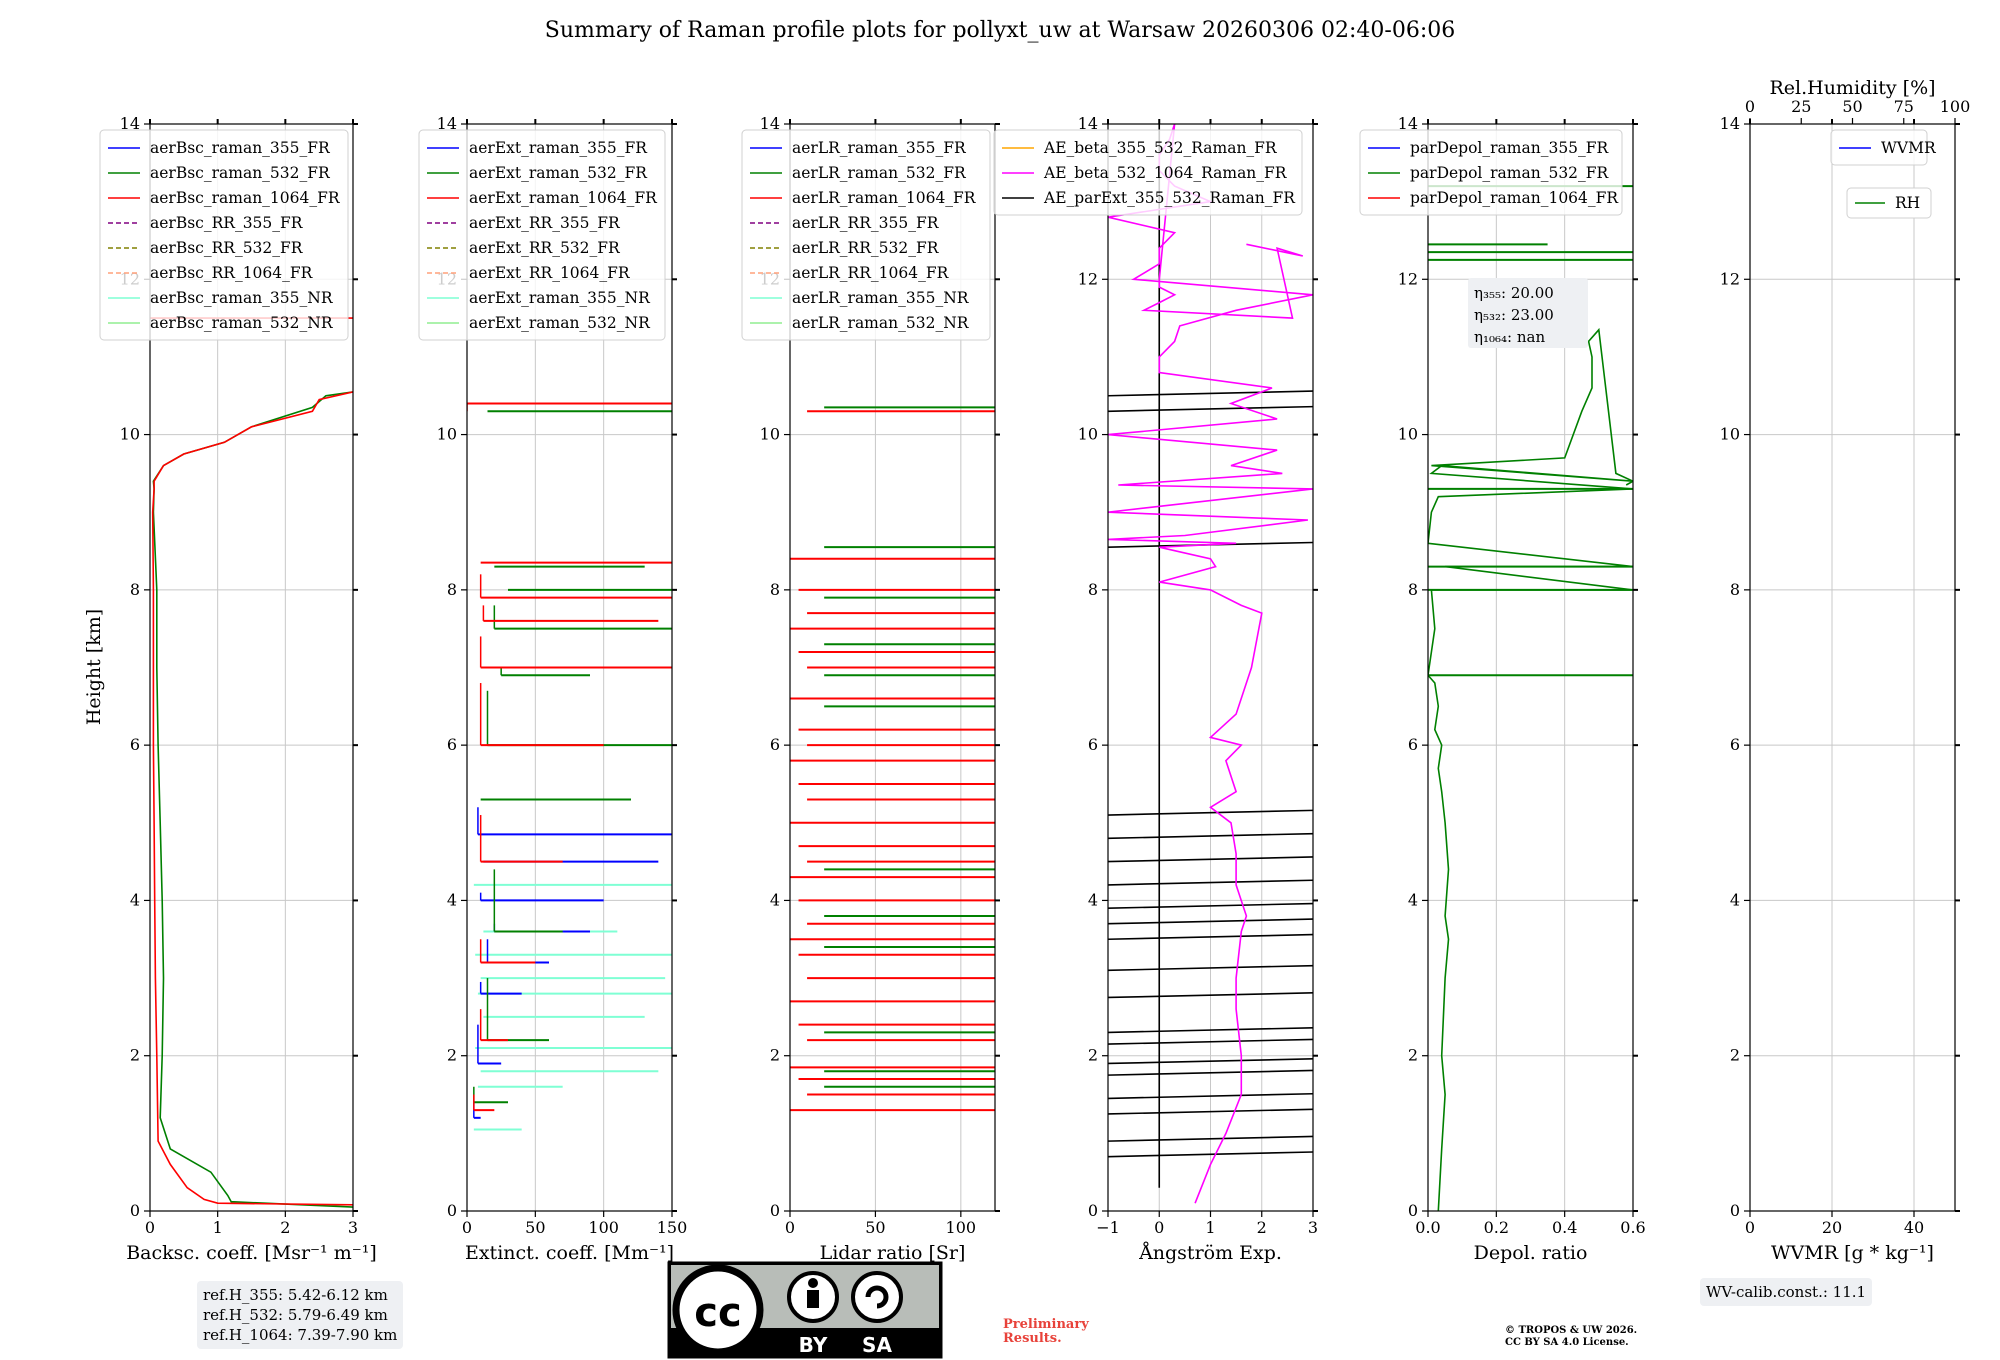  What do you see at coordinates (1909, 148) in the screenshot?
I see `legend-label: WVMR` at bounding box center [1909, 148].